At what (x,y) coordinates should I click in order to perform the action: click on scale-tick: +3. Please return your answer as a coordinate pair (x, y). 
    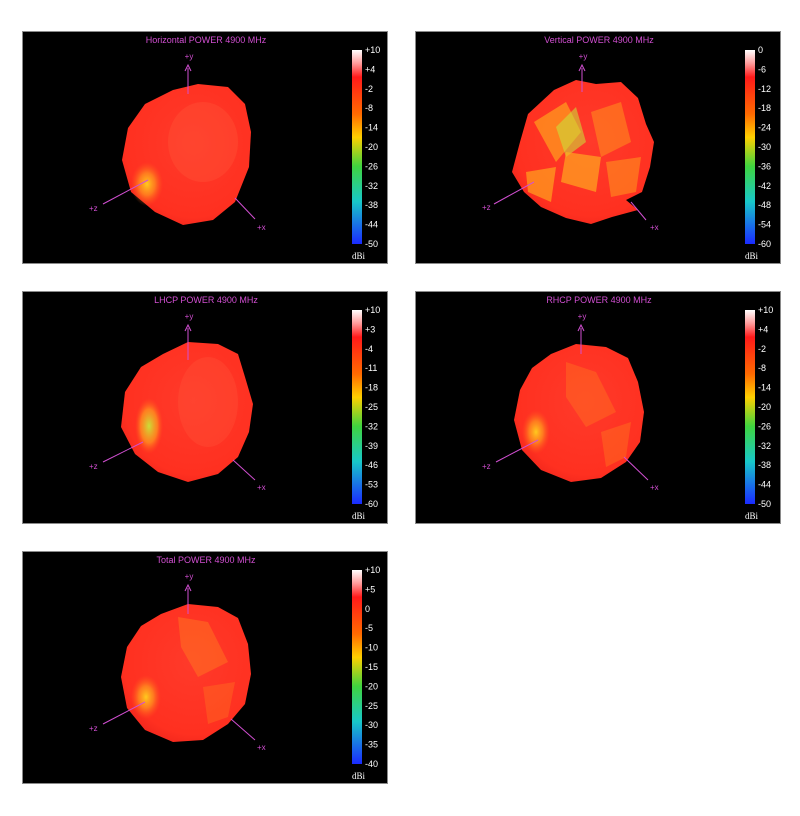
    Looking at the image, I should click on (370, 329).